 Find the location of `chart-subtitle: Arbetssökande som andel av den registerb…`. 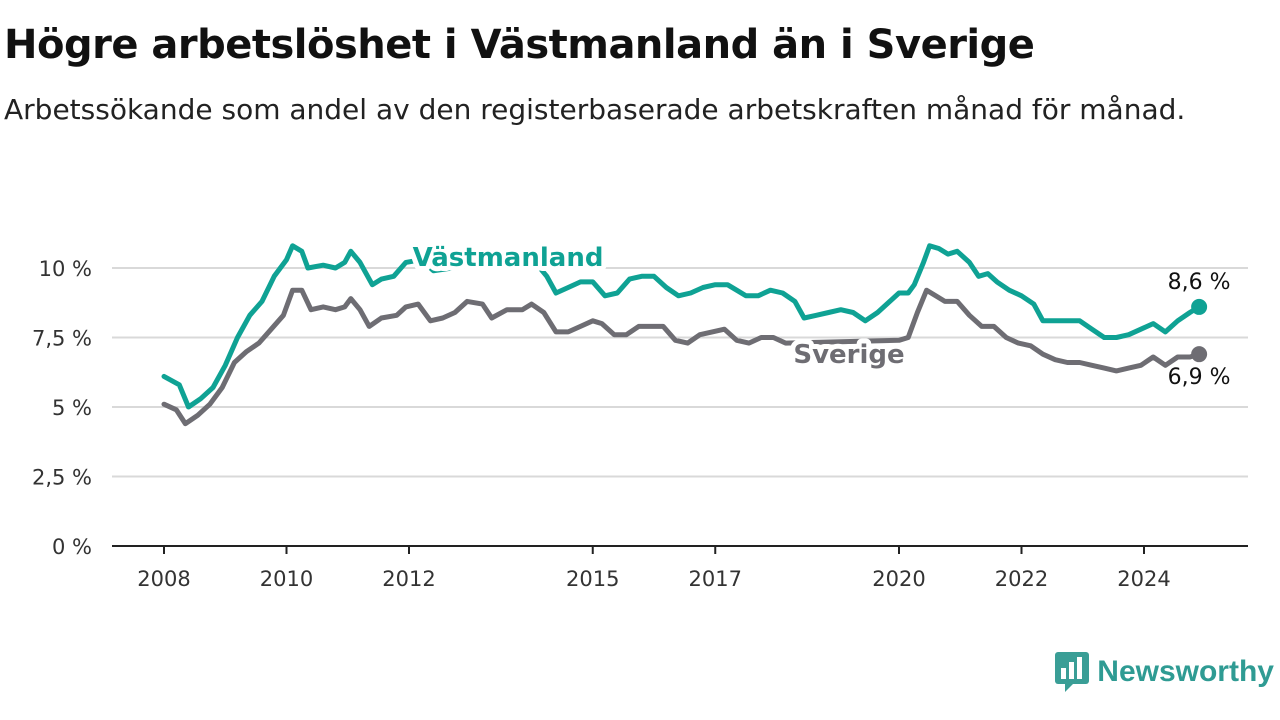

chart-subtitle: Arbetssökande som andel av den registerb… is located at coordinates (595, 109).